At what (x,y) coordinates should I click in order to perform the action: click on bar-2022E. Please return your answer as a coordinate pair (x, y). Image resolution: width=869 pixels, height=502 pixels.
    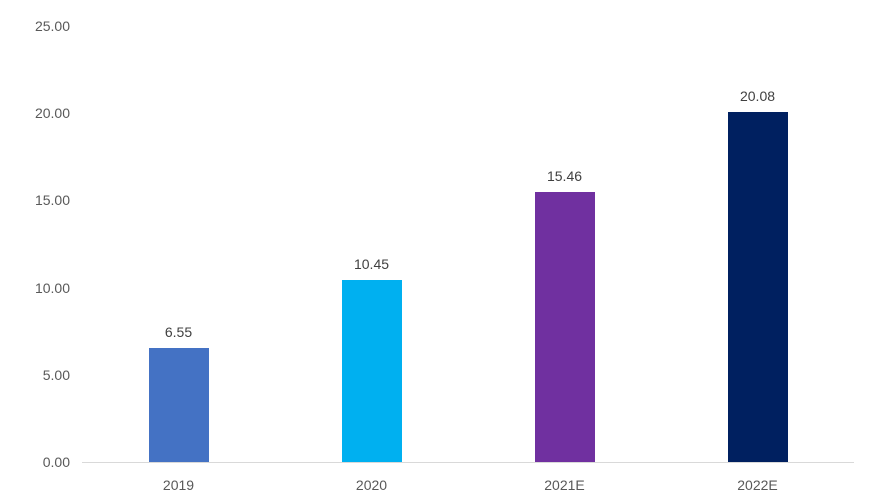
    Looking at the image, I should click on (757, 286).